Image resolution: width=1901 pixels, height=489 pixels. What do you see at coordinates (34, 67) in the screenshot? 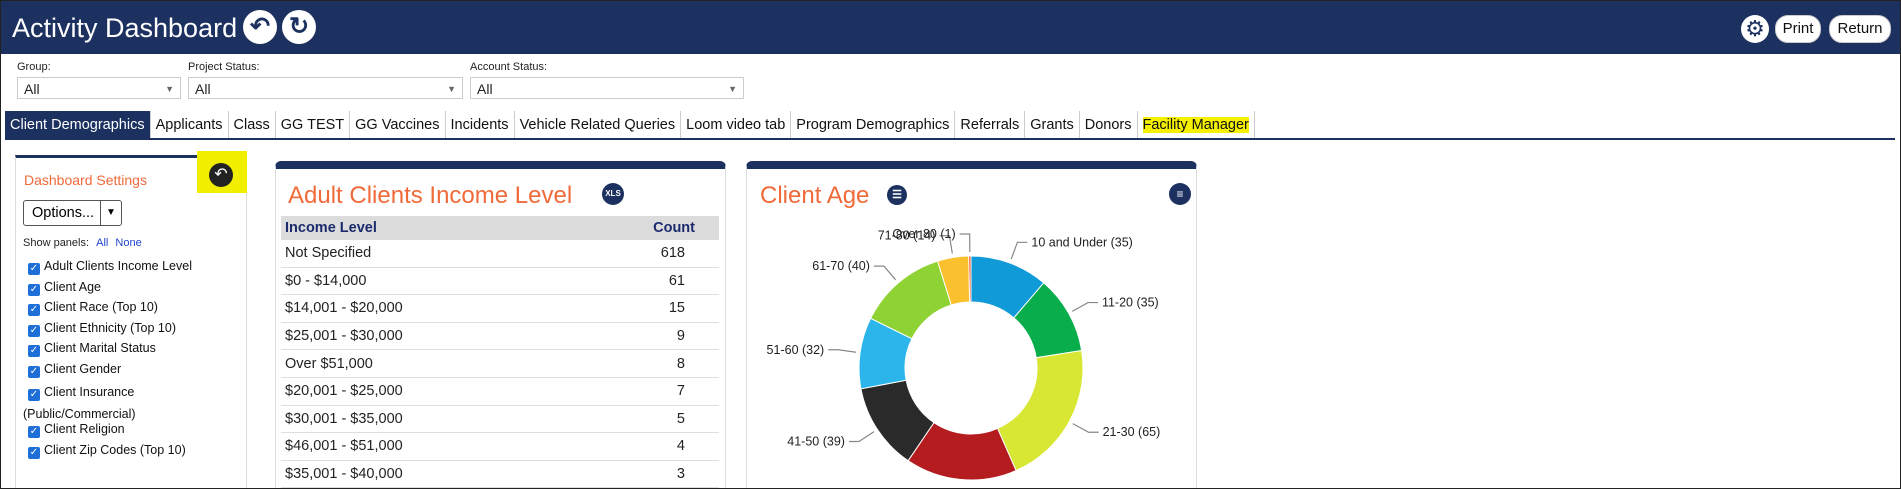
I see `group-label: Group:` at bounding box center [34, 67].